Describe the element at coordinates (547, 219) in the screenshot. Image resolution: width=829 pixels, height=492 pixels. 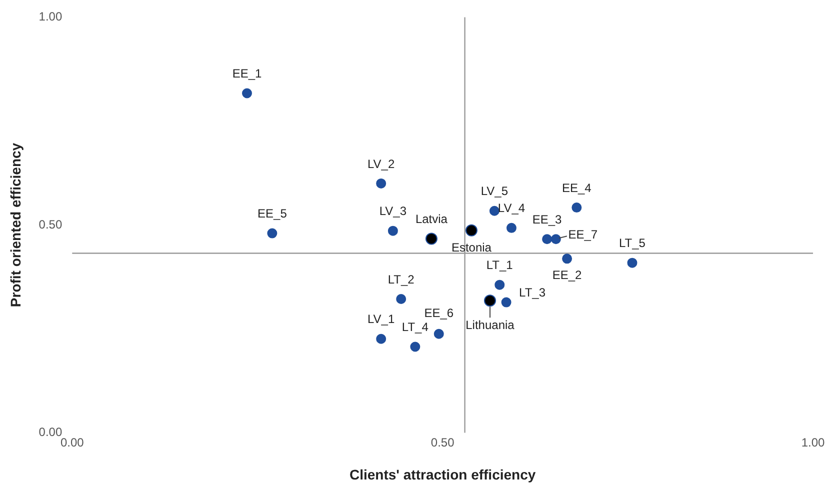
I see `annotation: EE_3` at that location.